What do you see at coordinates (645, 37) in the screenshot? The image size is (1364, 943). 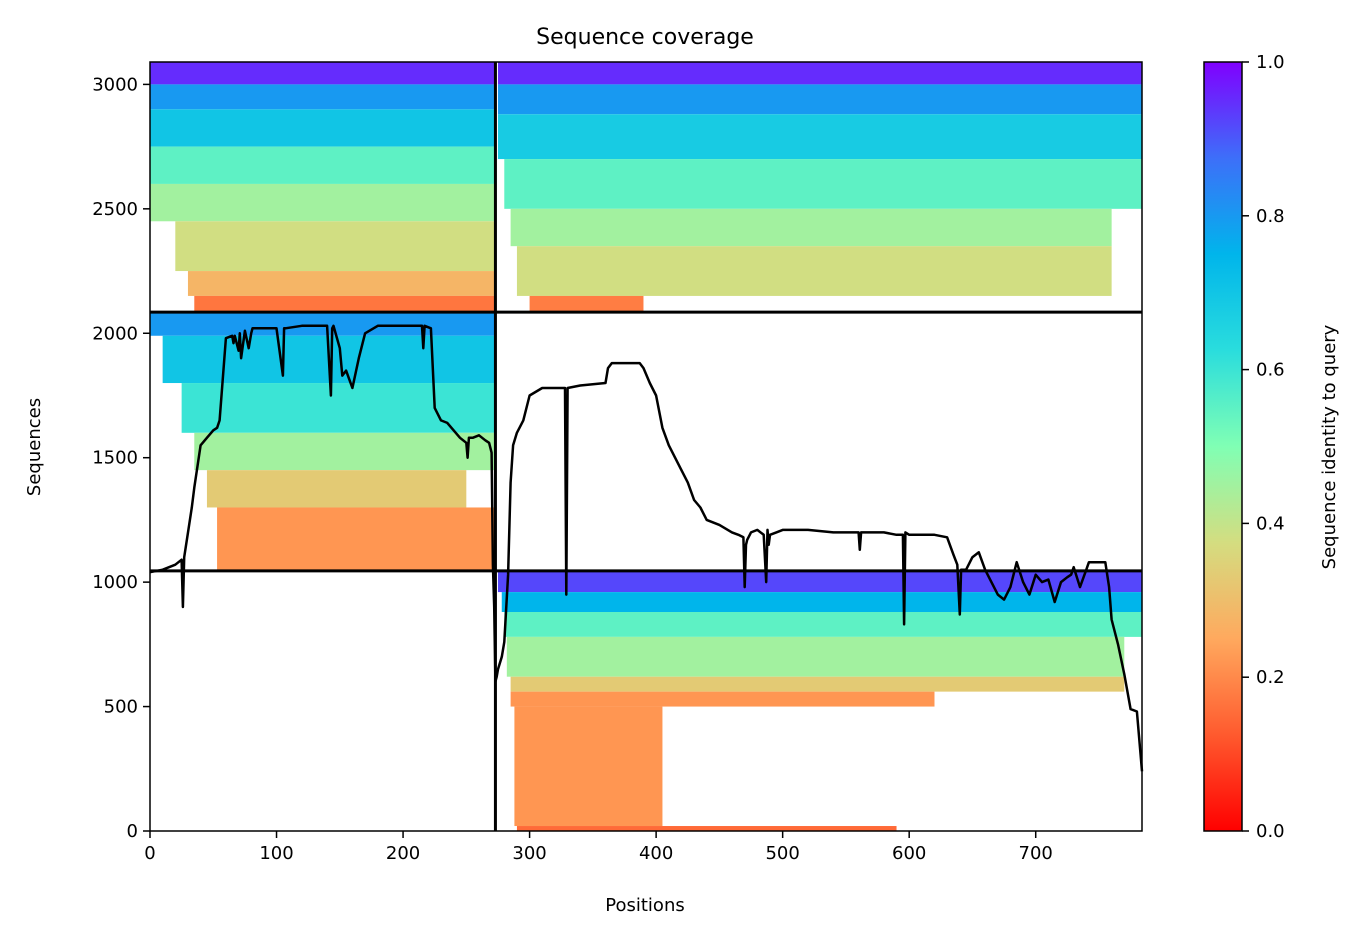 I see `chart-title: Sequence coverage` at bounding box center [645, 37].